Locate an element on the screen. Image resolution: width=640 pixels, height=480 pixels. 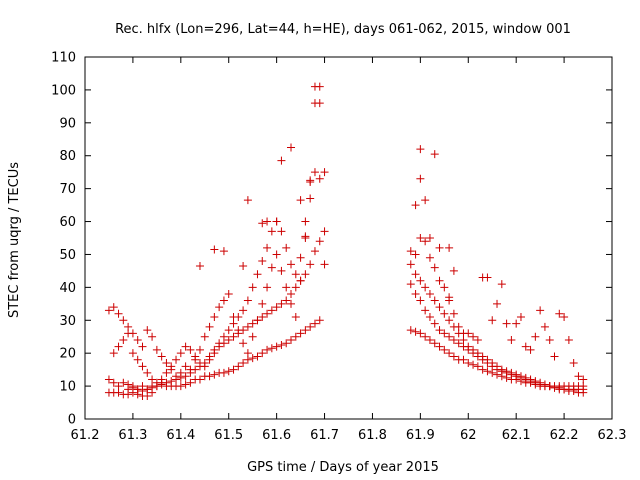
y-tick-label: 50 is located at coordinates (67, 255).